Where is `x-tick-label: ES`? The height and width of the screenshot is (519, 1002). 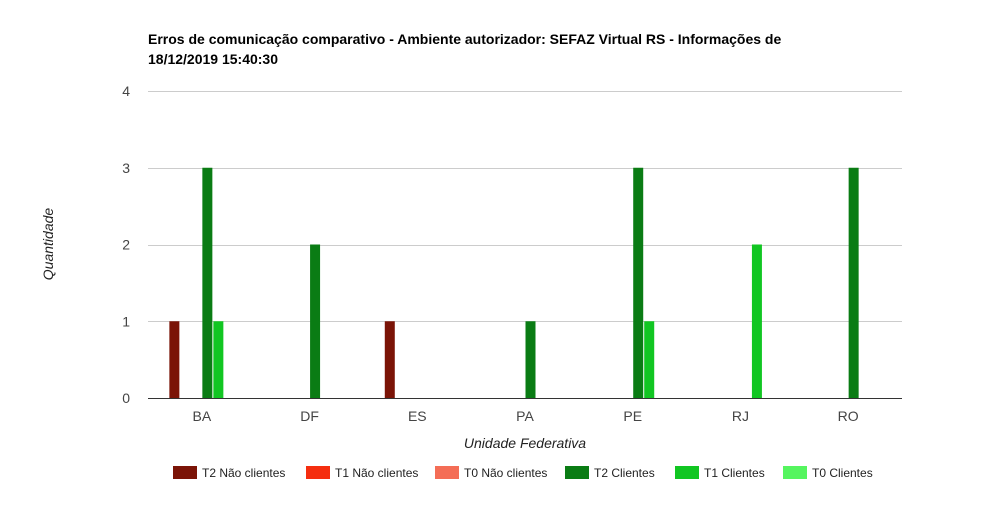 x-tick-label: ES is located at coordinates (417, 416).